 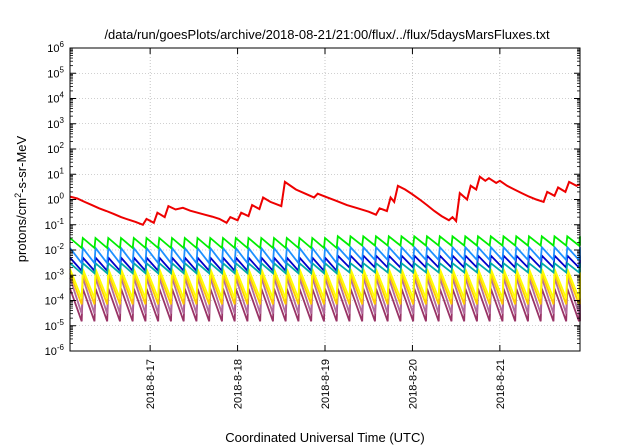 I want to click on x-tick-label: 2018-8-19, so click(x=326, y=384).